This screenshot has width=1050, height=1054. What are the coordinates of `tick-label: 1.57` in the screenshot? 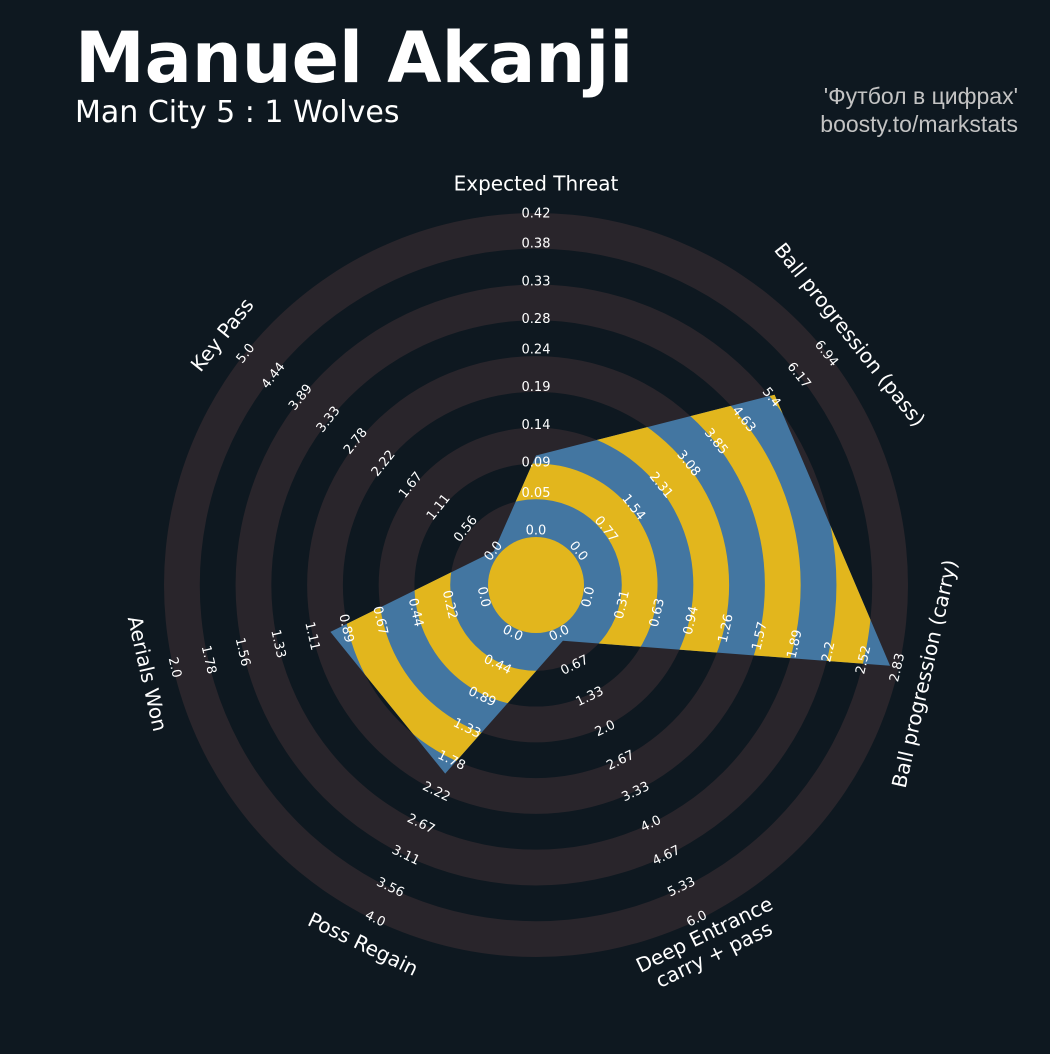 It's located at (760, 636).